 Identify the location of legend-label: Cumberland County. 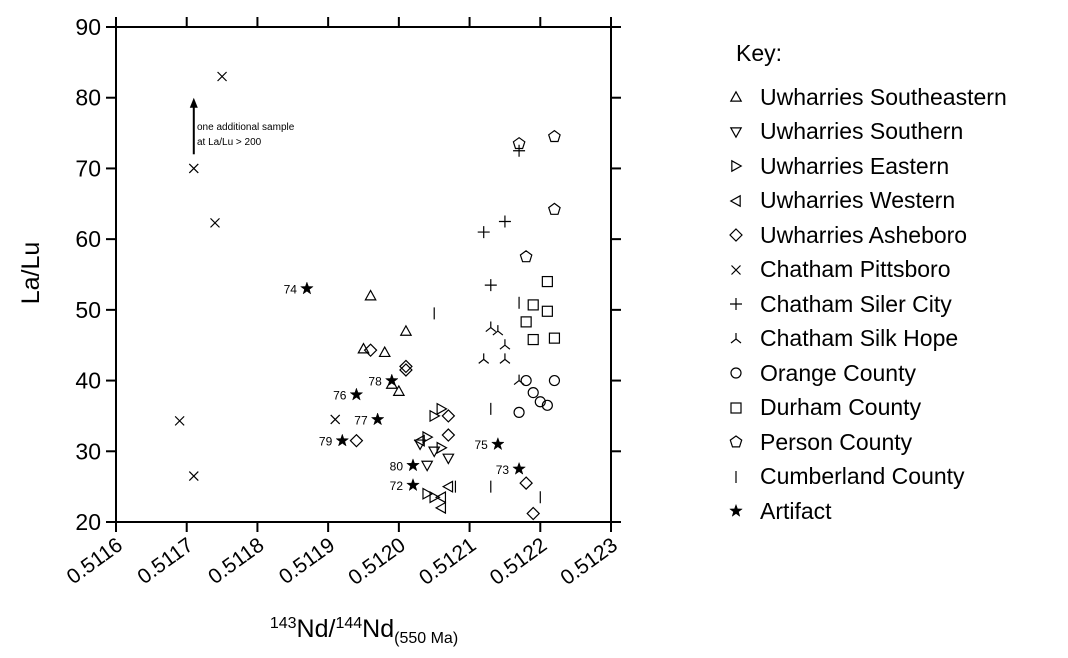
(862, 476).